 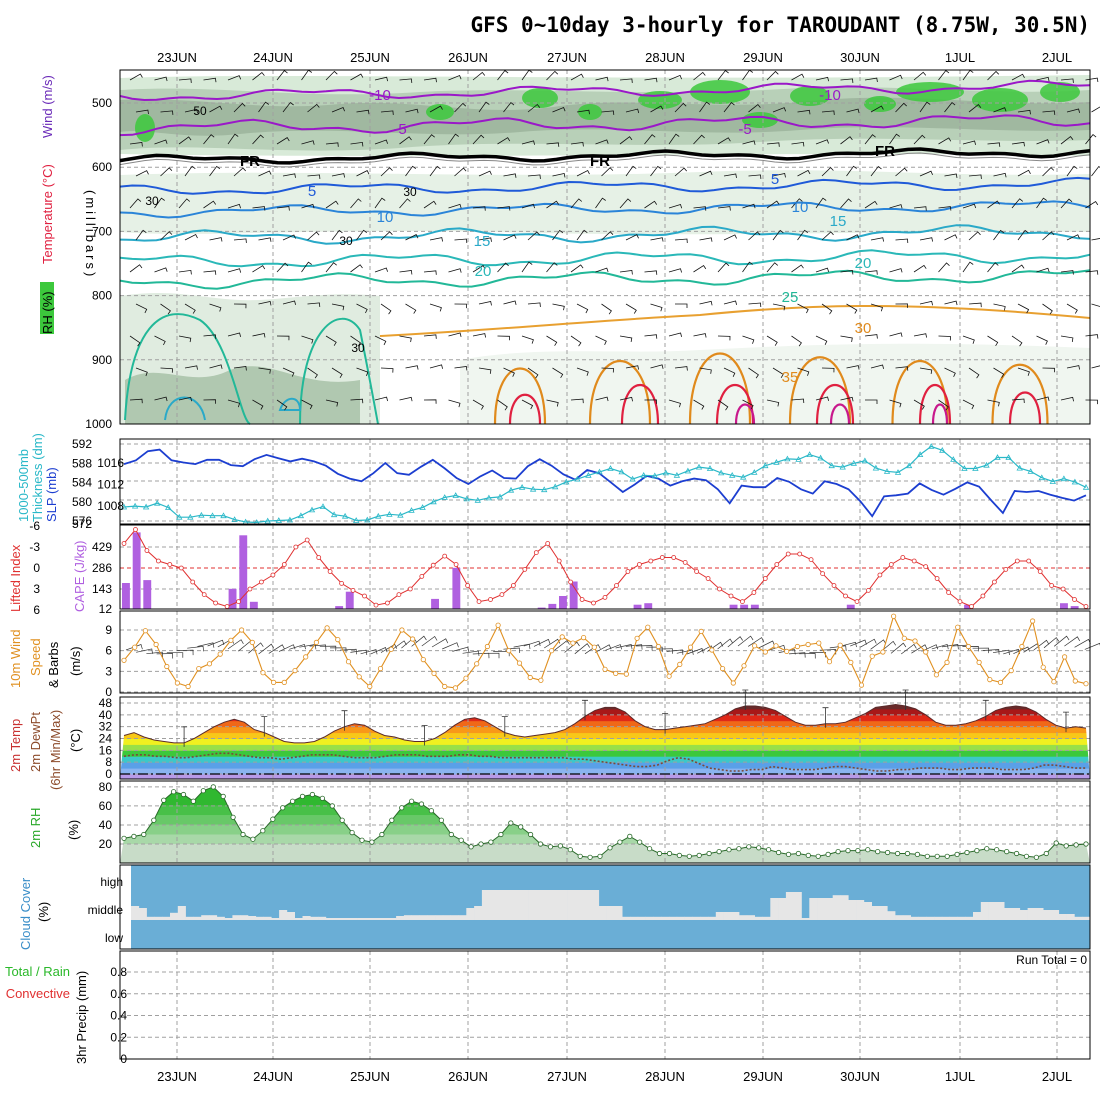 What do you see at coordinates (605, 853) in the screenshot?
I see `rh-band` at bounding box center [605, 853].